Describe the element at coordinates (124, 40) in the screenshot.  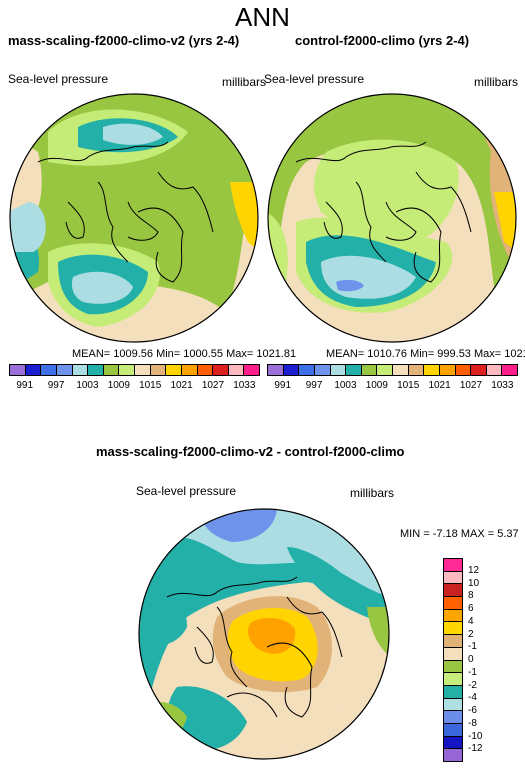
I see `panel-1-title: mass-scaling-f2000-climo-v2 (yrs 2-4)` at that location.